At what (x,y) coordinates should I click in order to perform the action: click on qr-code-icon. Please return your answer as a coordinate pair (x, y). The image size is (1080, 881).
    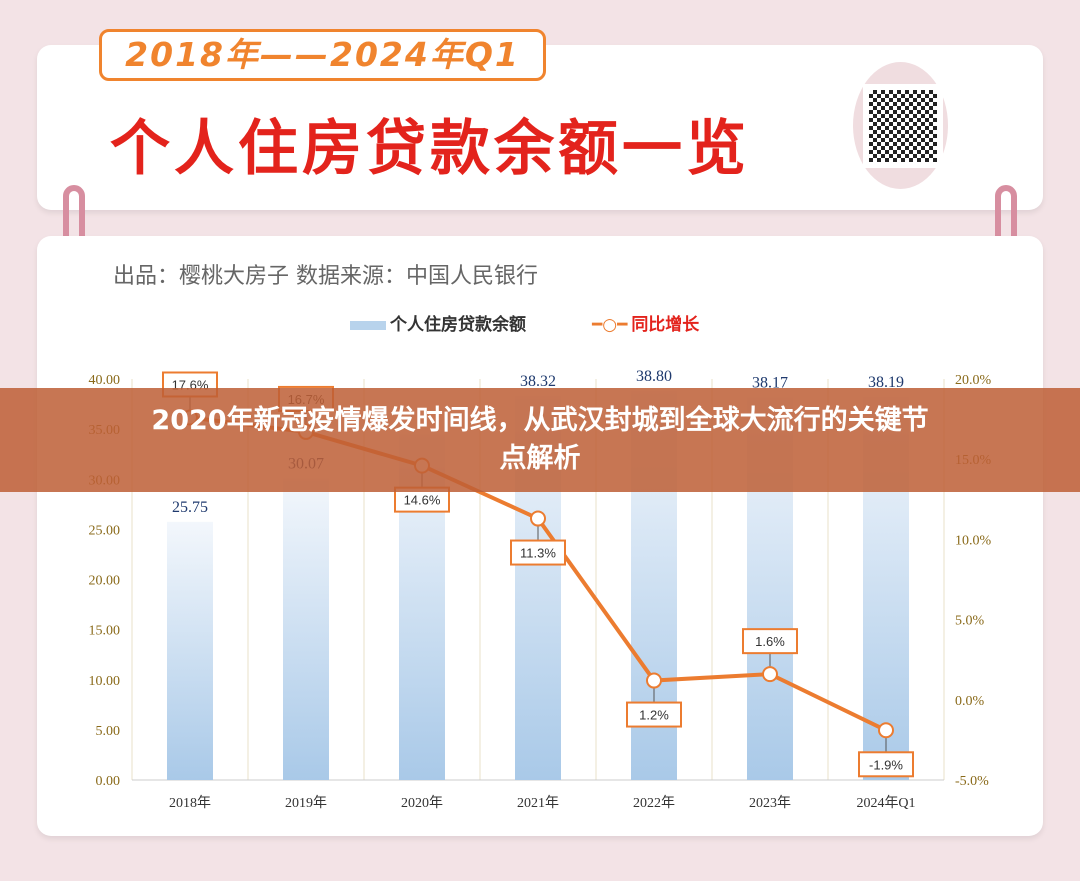
    Looking at the image, I should click on (903, 126).